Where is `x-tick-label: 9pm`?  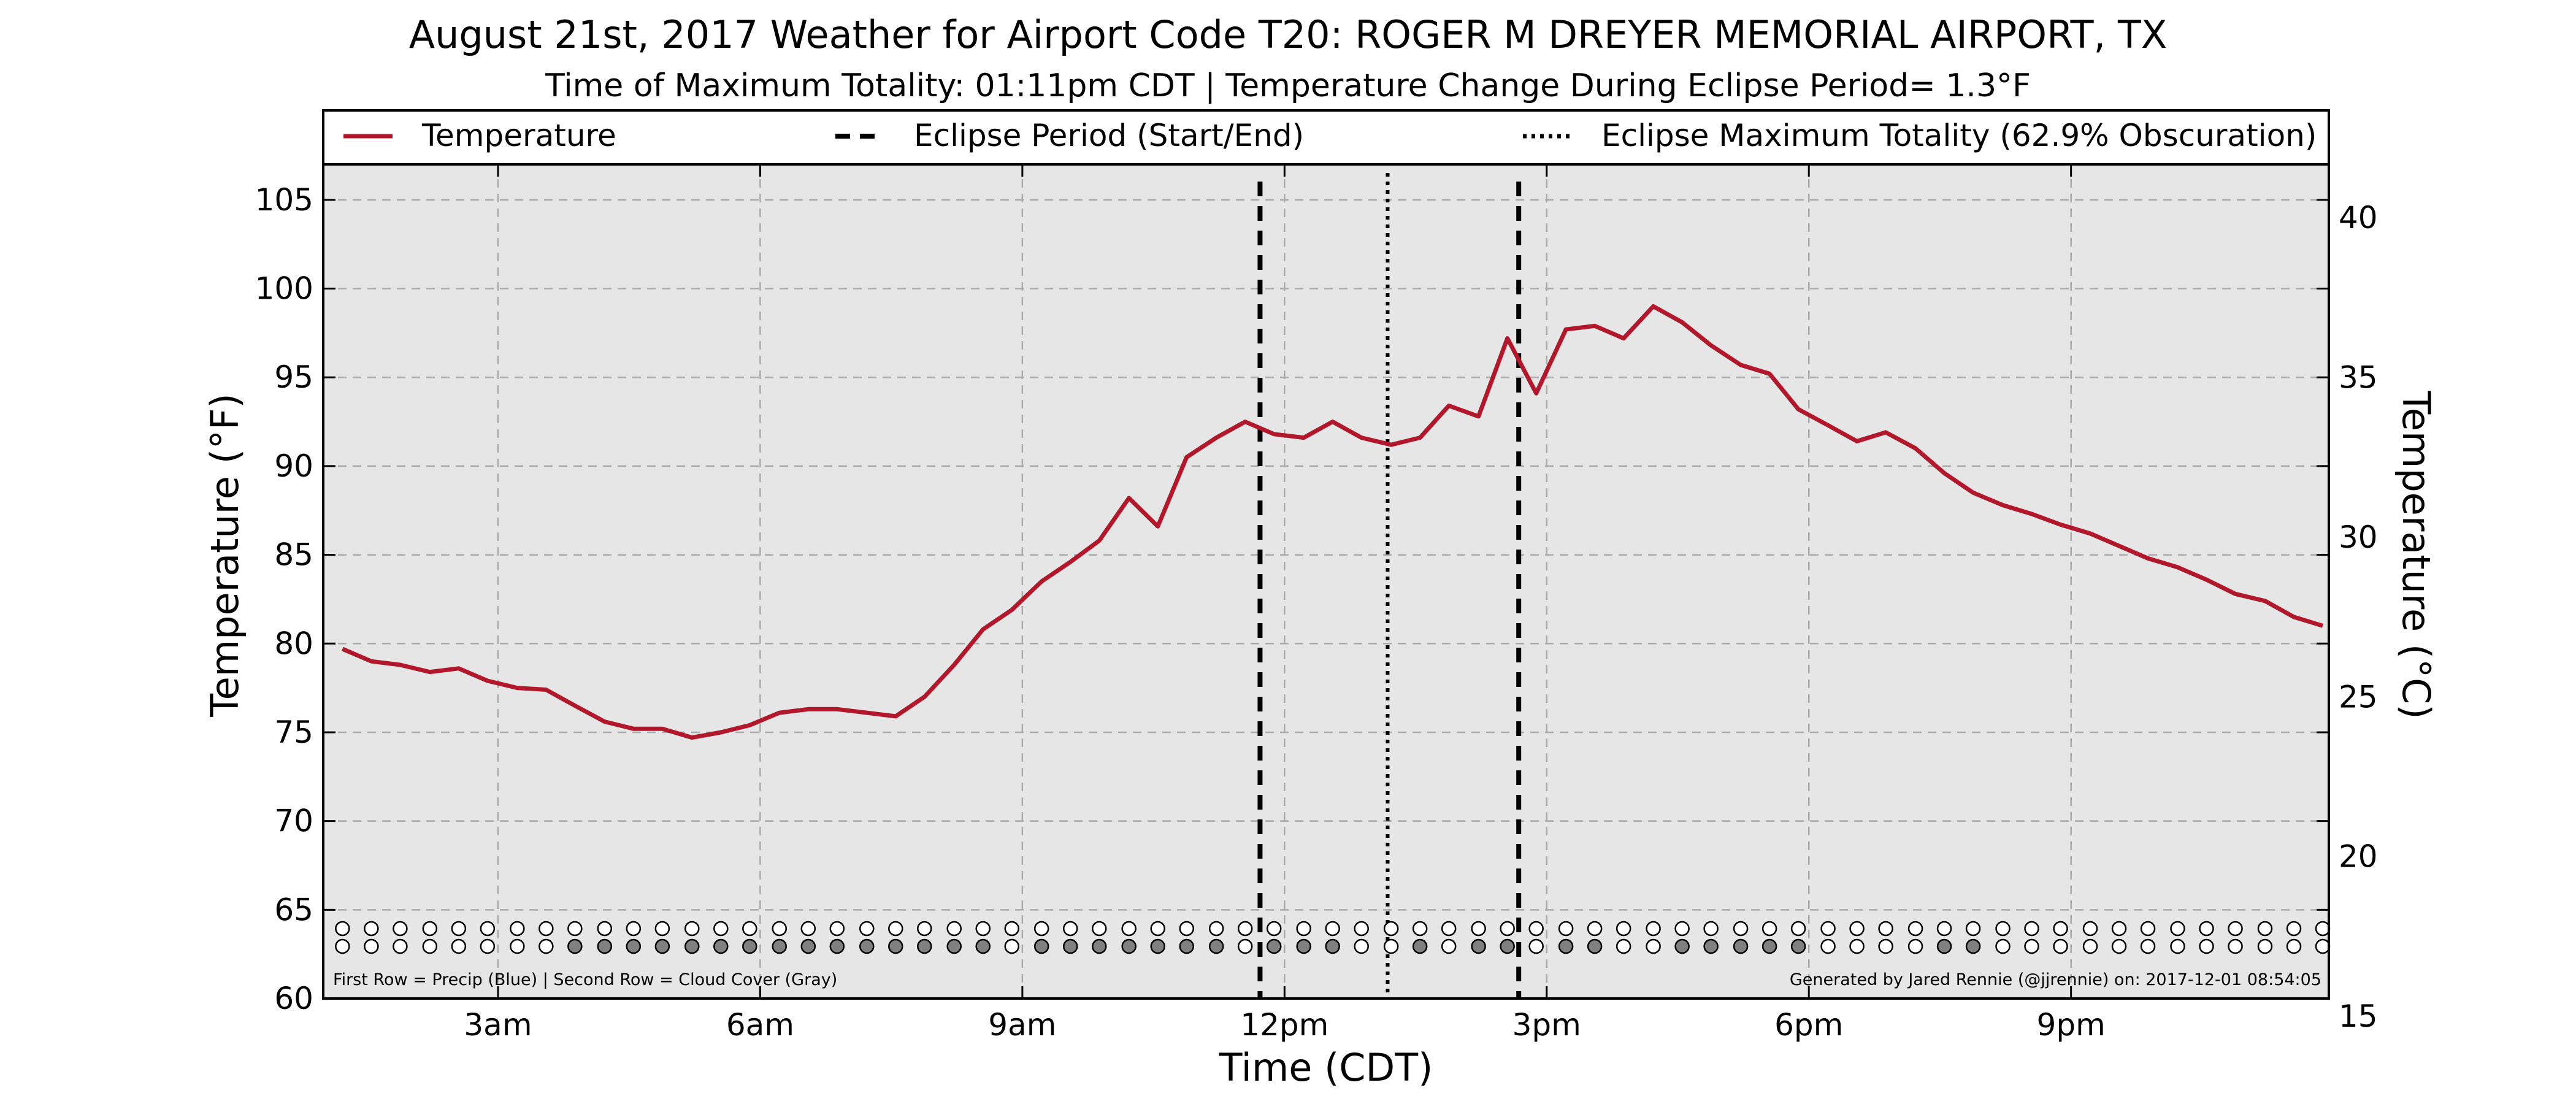 x-tick-label: 9pm is located at coordinates (2071, 1025).